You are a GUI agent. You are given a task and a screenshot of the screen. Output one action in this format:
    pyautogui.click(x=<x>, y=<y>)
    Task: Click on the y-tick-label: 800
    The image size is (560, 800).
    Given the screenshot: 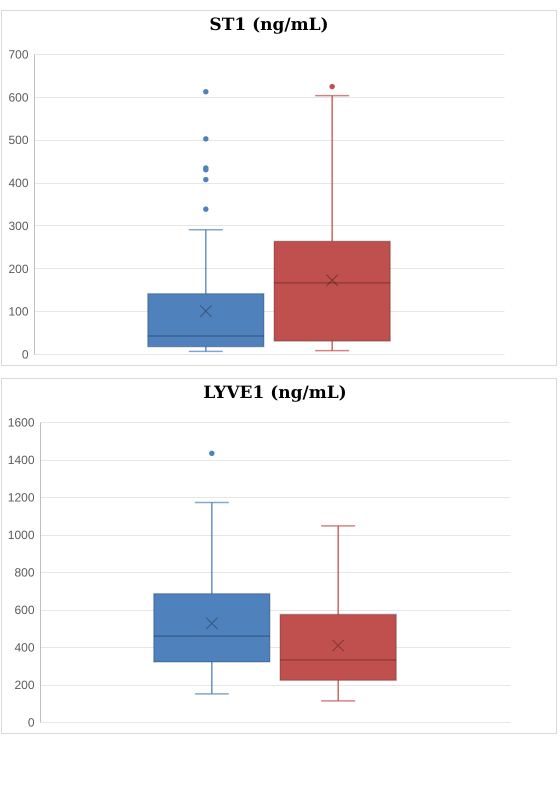 What is the action you would take?
    pyautogui.click(x=24, y=573)
    